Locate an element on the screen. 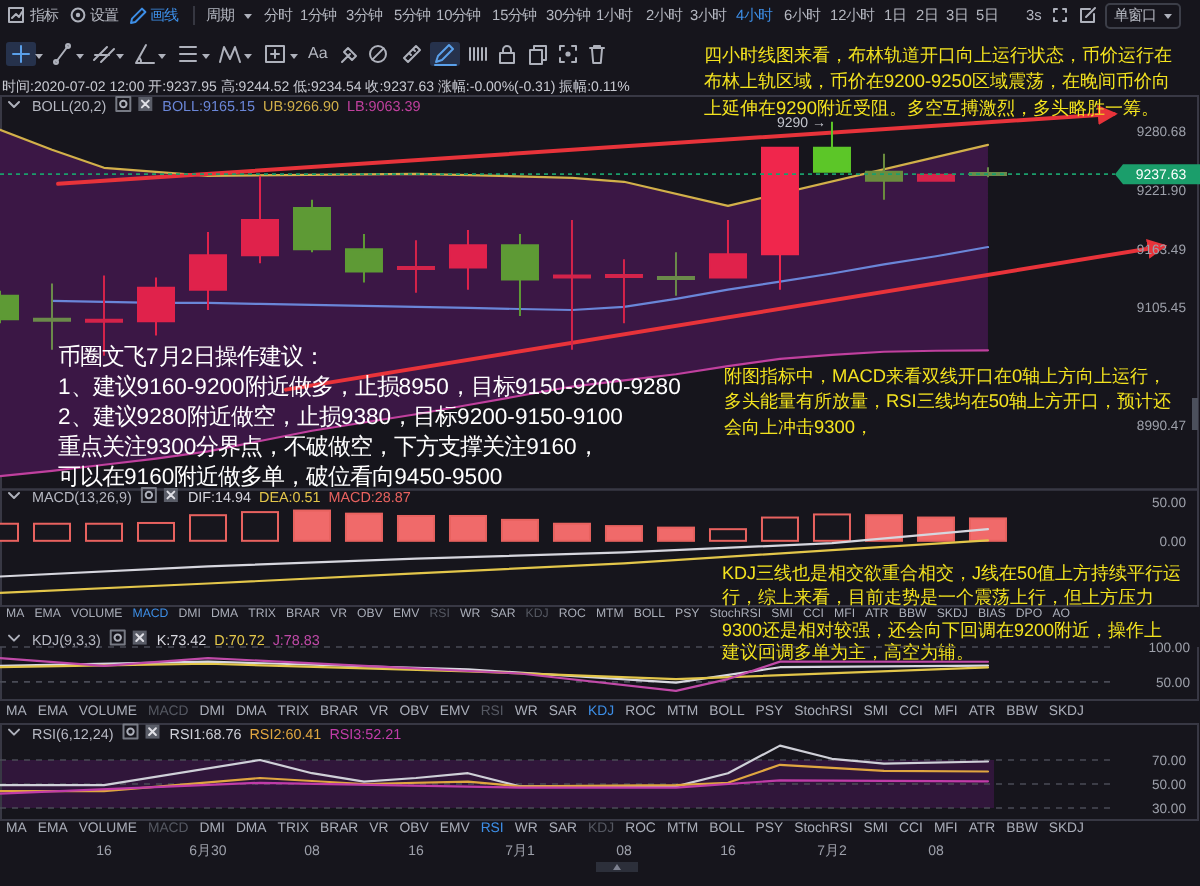 The image size is (1200, 886). annotation: 附图指标中，MACD来看双线开口在0轴上方向上运行， is located at coordinates (945, 376).